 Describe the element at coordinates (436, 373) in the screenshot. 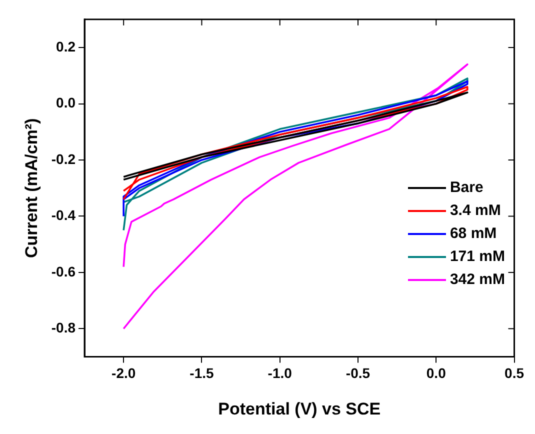

I see `x-tick-label: 0.0` at that location.